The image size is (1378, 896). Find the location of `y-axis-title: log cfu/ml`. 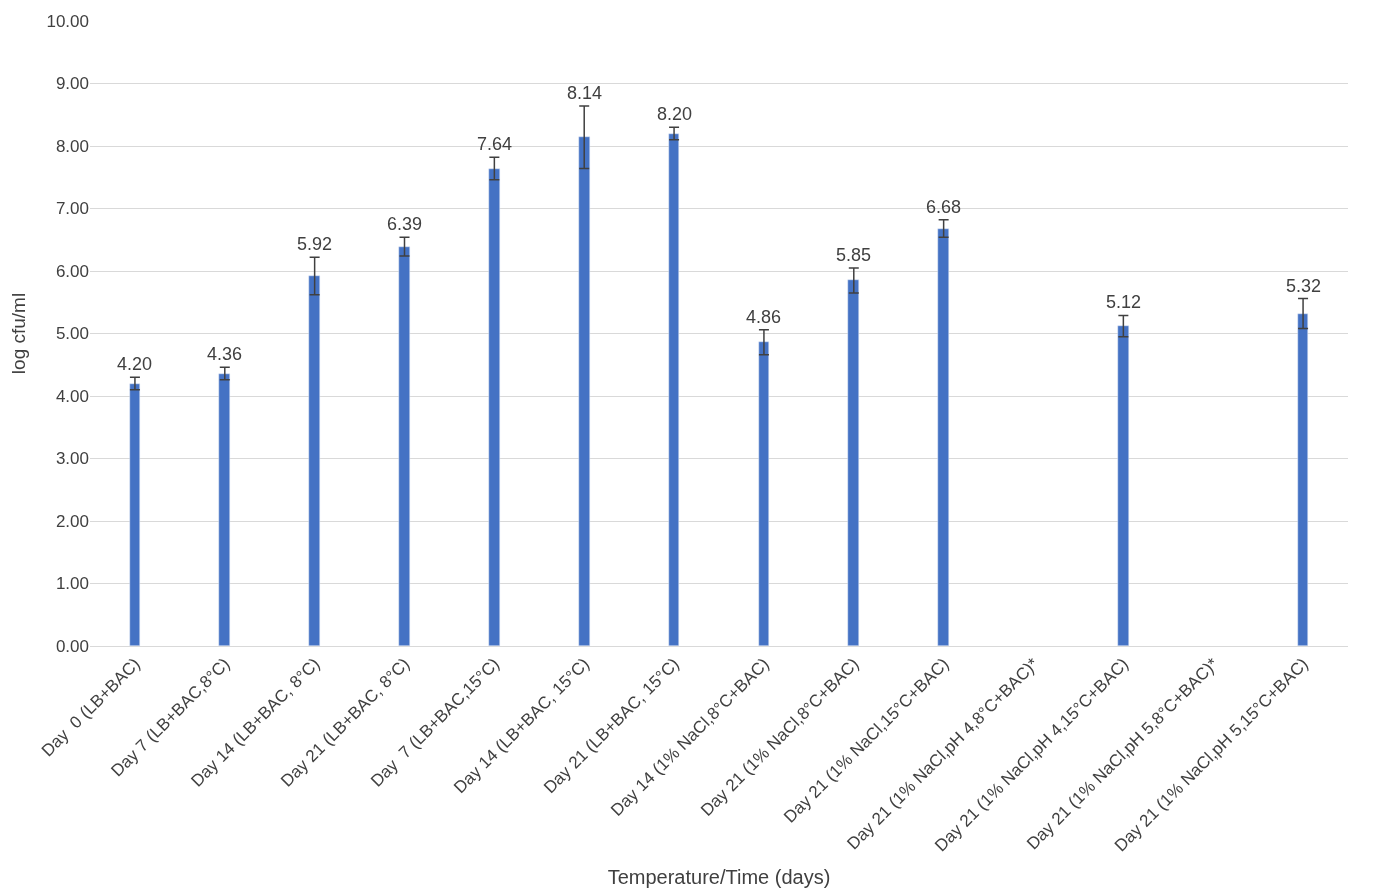

y-axis-title: log cfu/ml is located at coordinates (19, 333).